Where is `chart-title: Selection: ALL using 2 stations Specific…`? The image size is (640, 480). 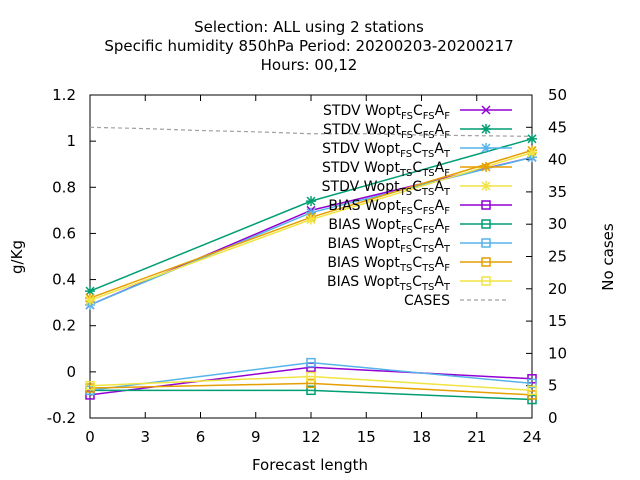 chart-title: Selection: ALL using 2 stations Specific… is located at coordinates (308, 46).